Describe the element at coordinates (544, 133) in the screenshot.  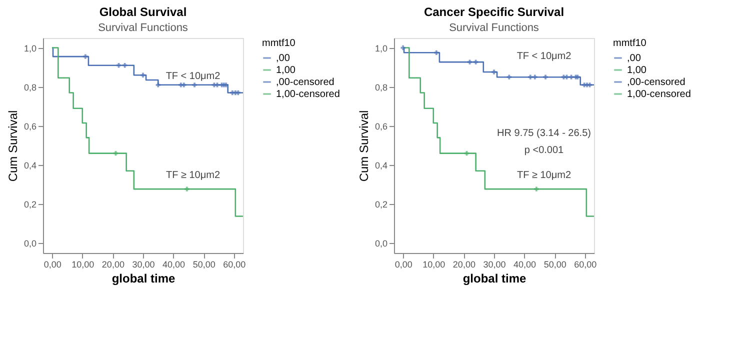
I see `annotation: HR 9.75 (3.14 - 26.5)` at that location.